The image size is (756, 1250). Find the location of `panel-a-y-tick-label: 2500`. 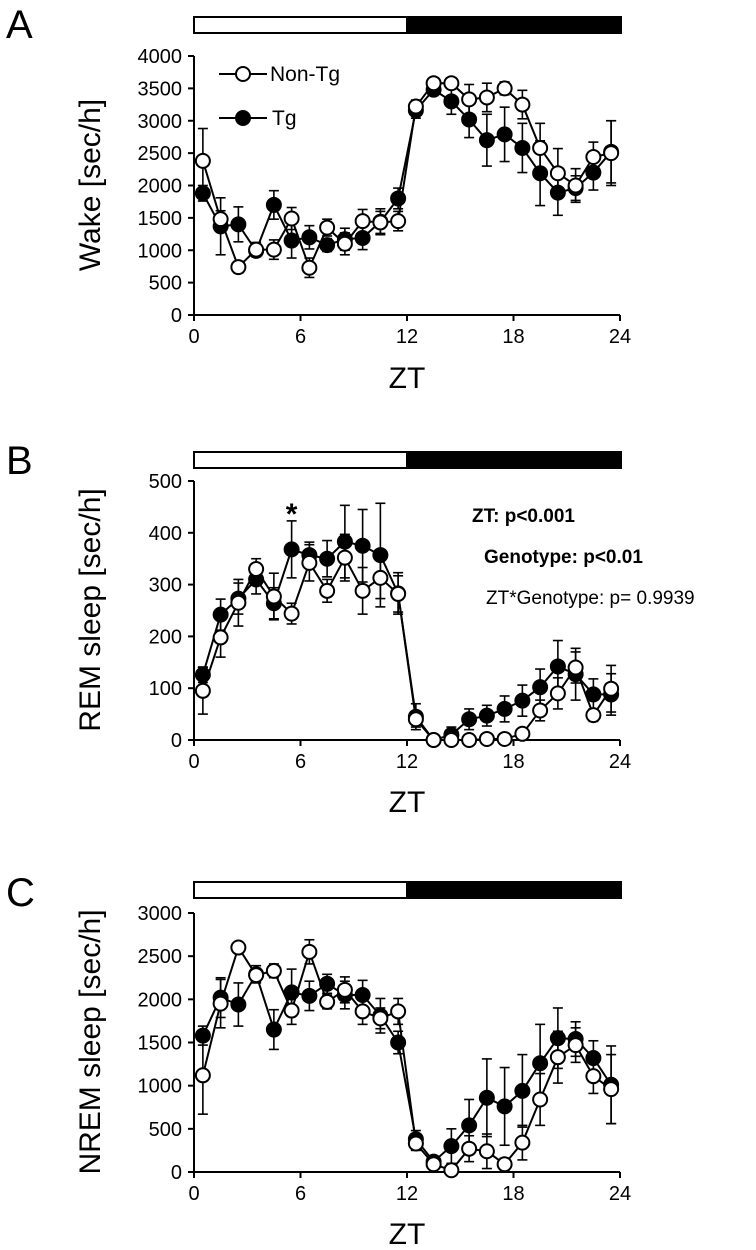

panel-a-y-tick-label: 2500 is located at coordinates (160, 154).